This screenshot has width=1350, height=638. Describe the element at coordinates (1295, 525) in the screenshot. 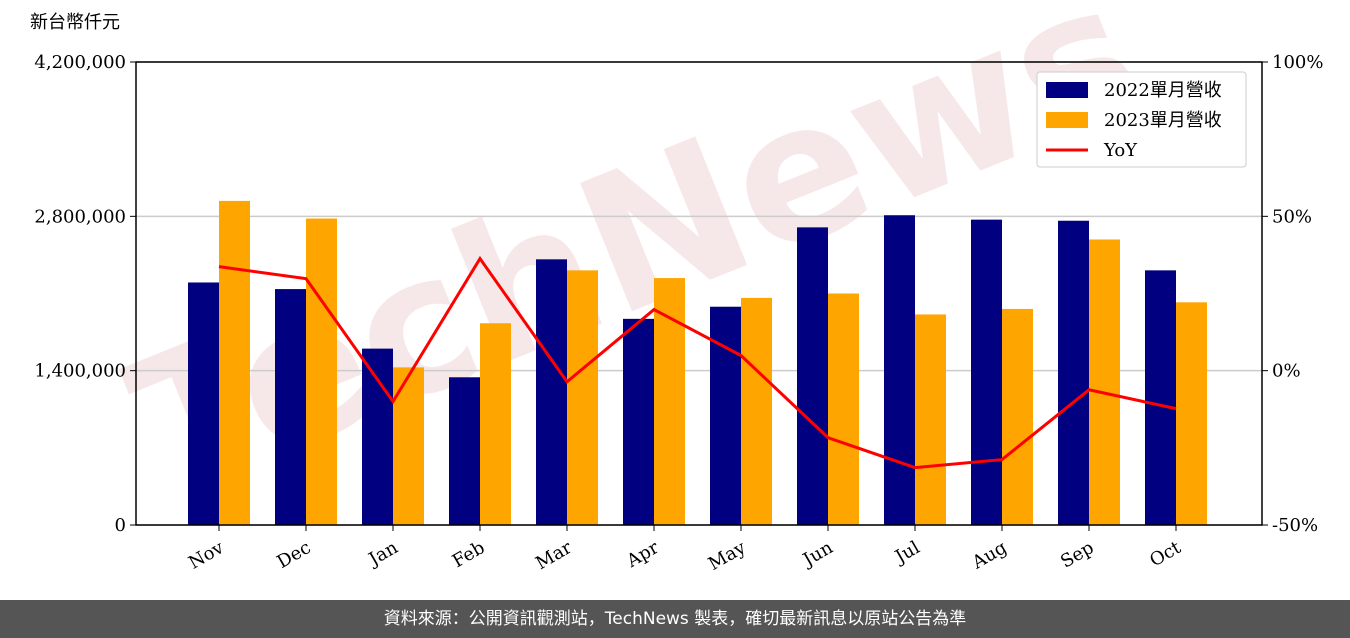

I see `y2-tick-label: -50%` at that location.